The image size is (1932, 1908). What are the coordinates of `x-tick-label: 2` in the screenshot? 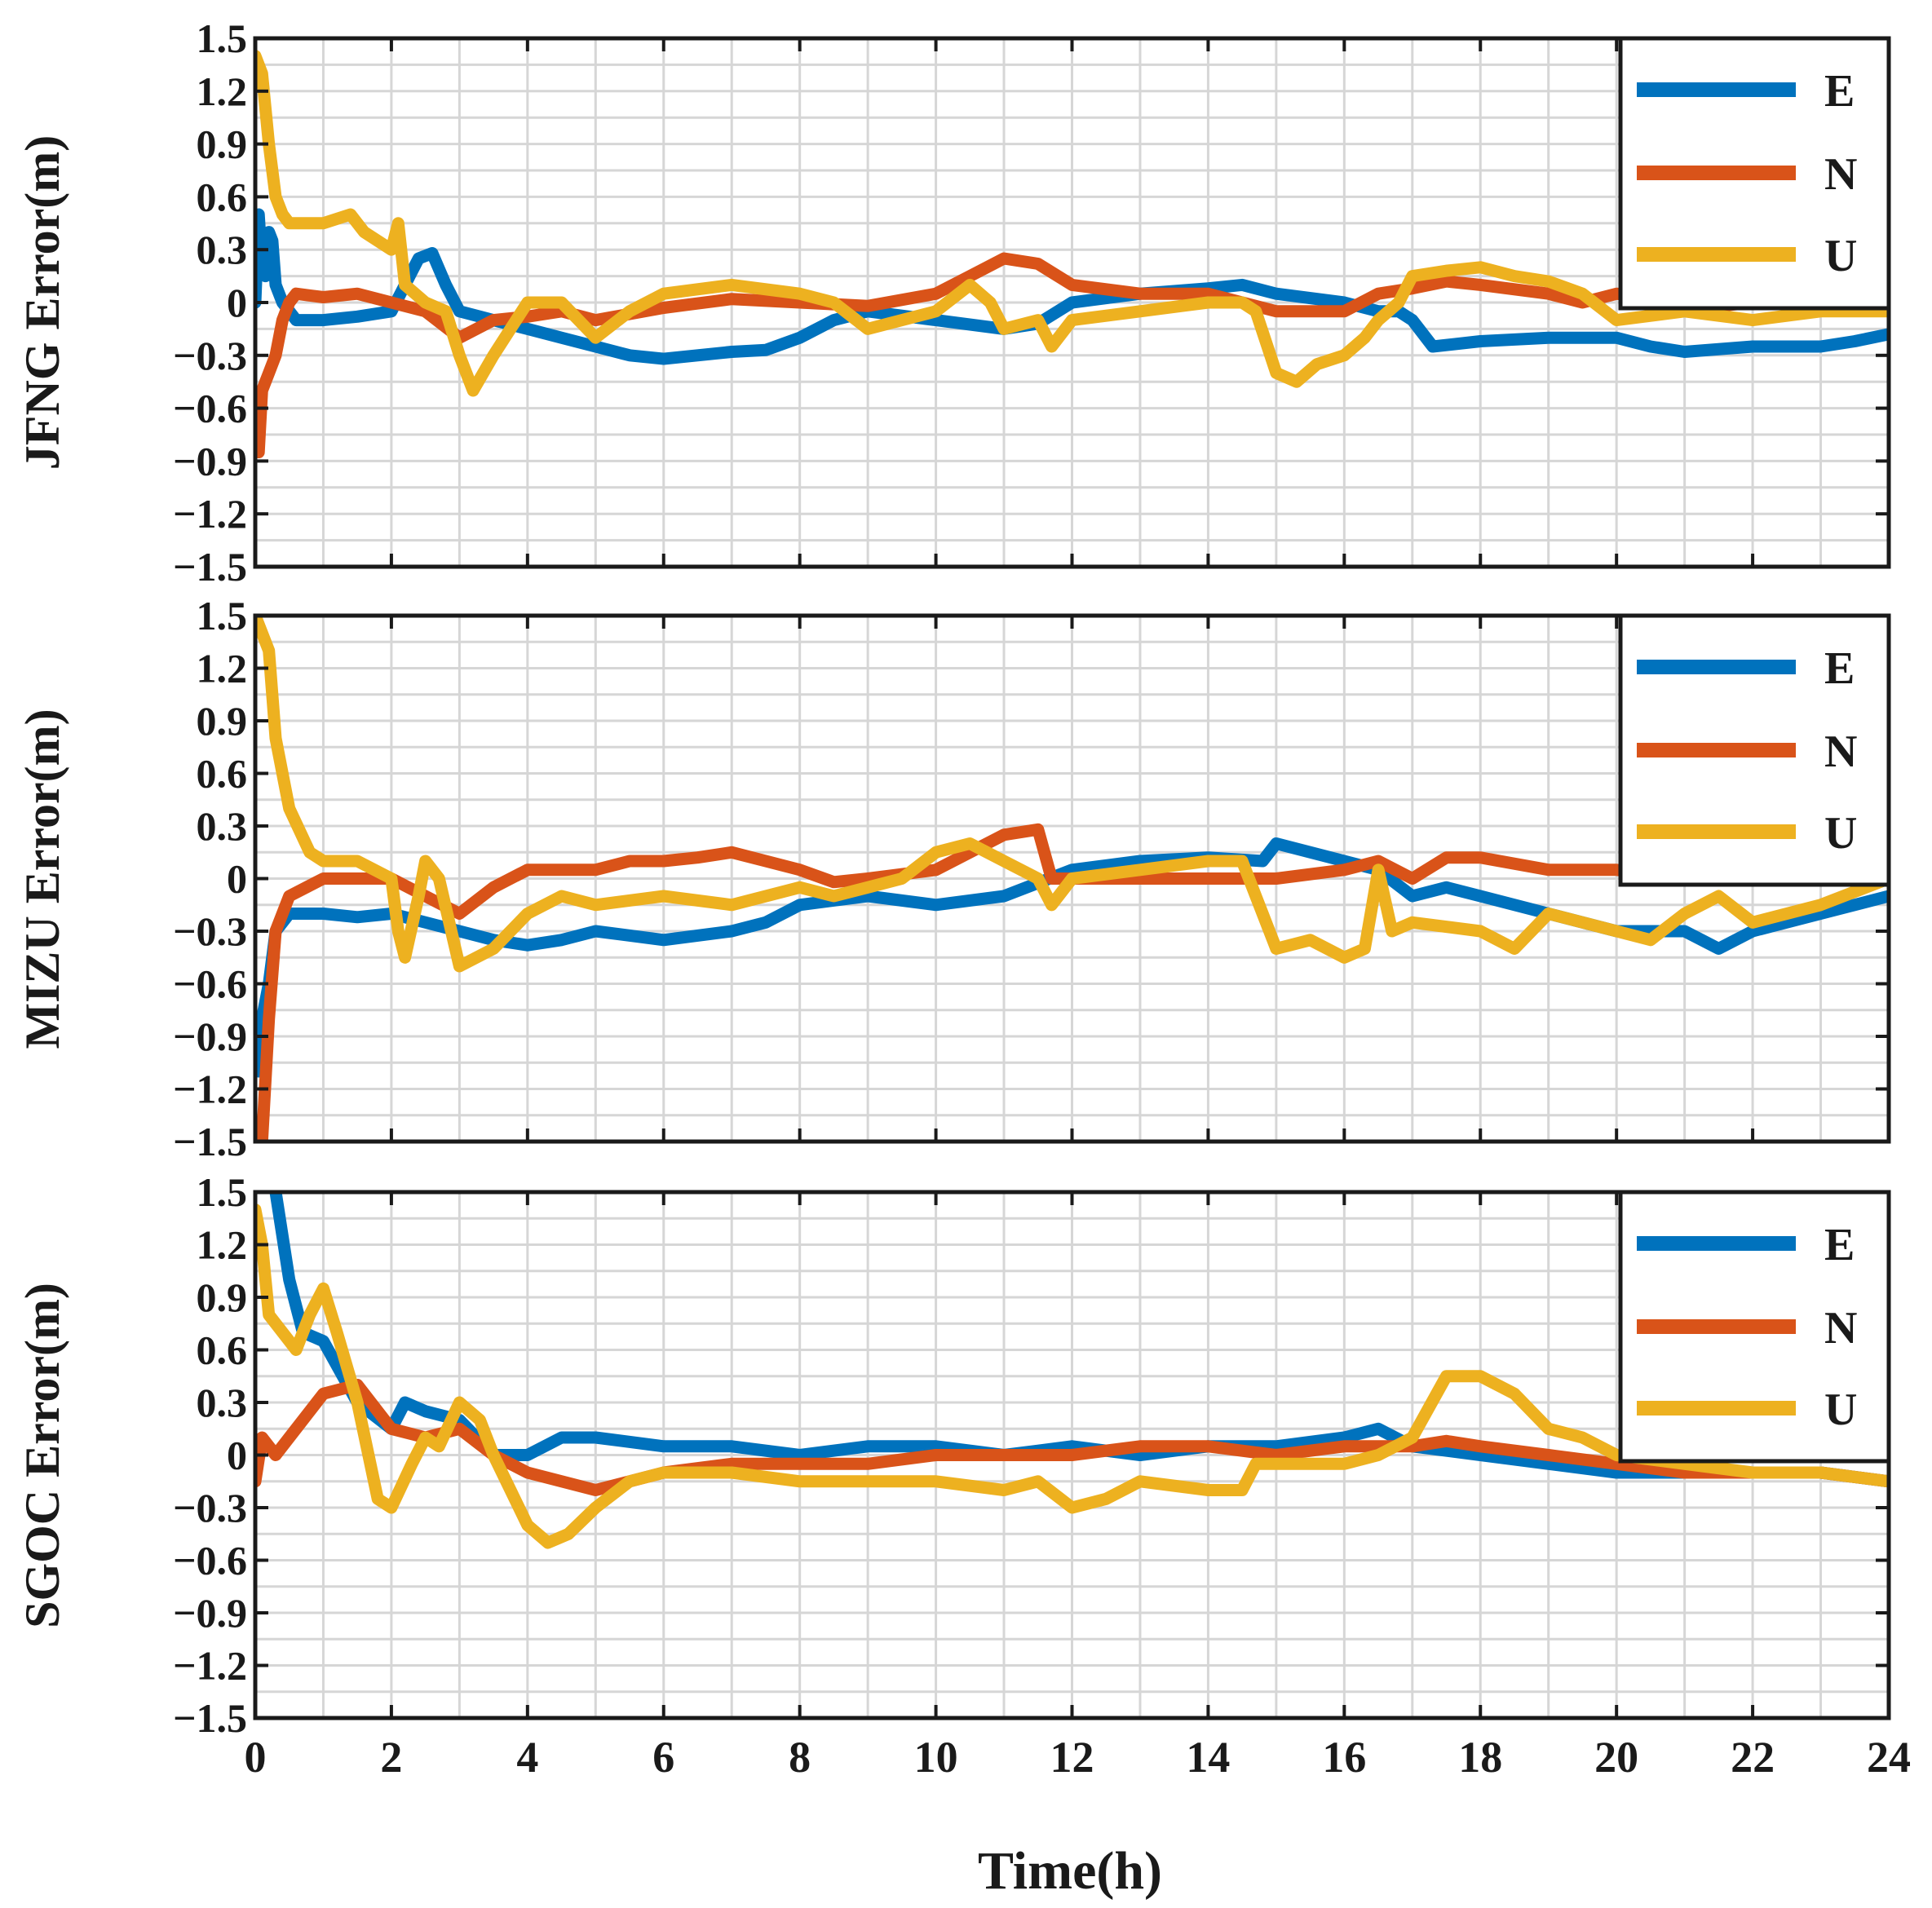 It's located at (391, 1757).